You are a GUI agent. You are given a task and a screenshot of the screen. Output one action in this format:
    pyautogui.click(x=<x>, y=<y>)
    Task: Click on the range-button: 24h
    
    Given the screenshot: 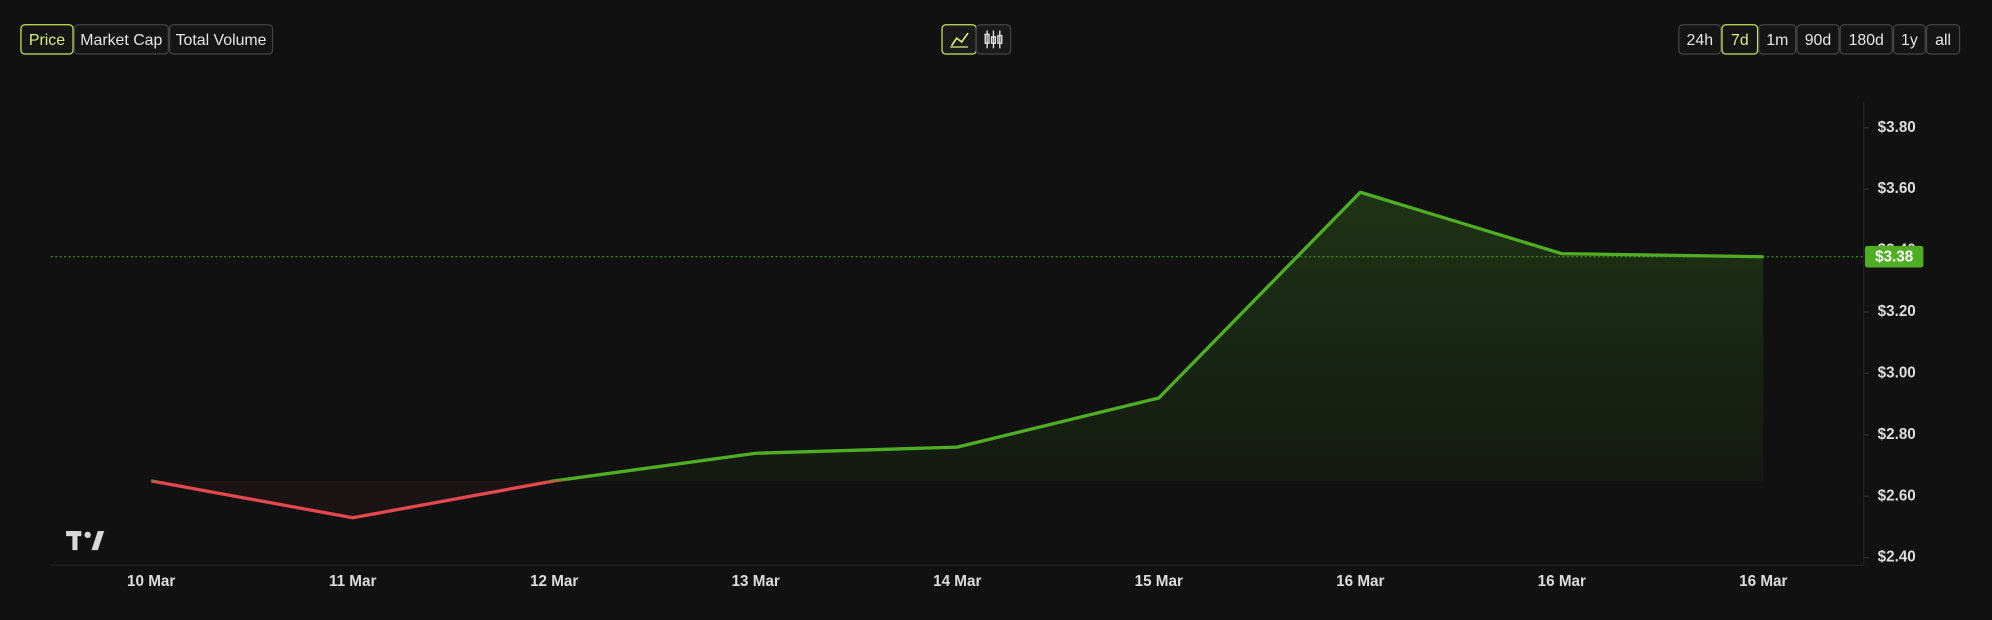 What is the action you would take?
    pyautogui.click(x=1700, y=39)
    